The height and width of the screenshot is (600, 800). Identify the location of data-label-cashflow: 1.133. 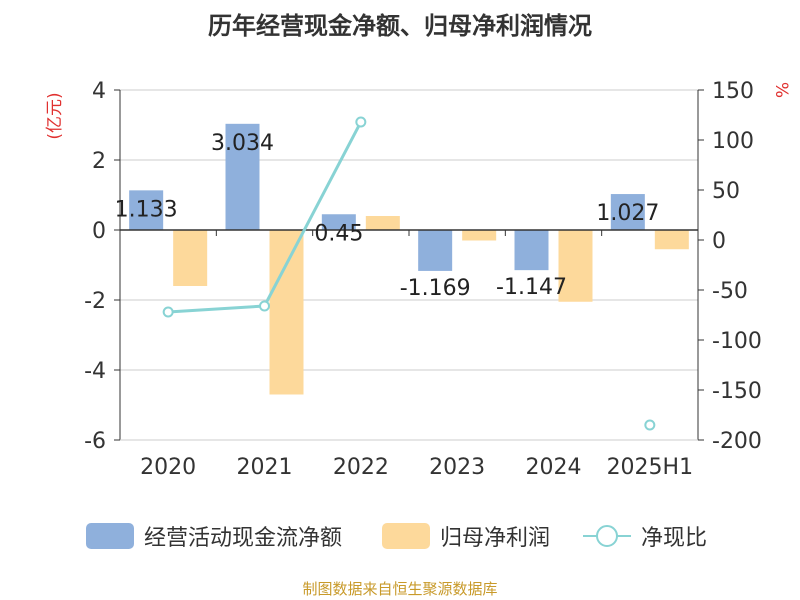
(146, 209).